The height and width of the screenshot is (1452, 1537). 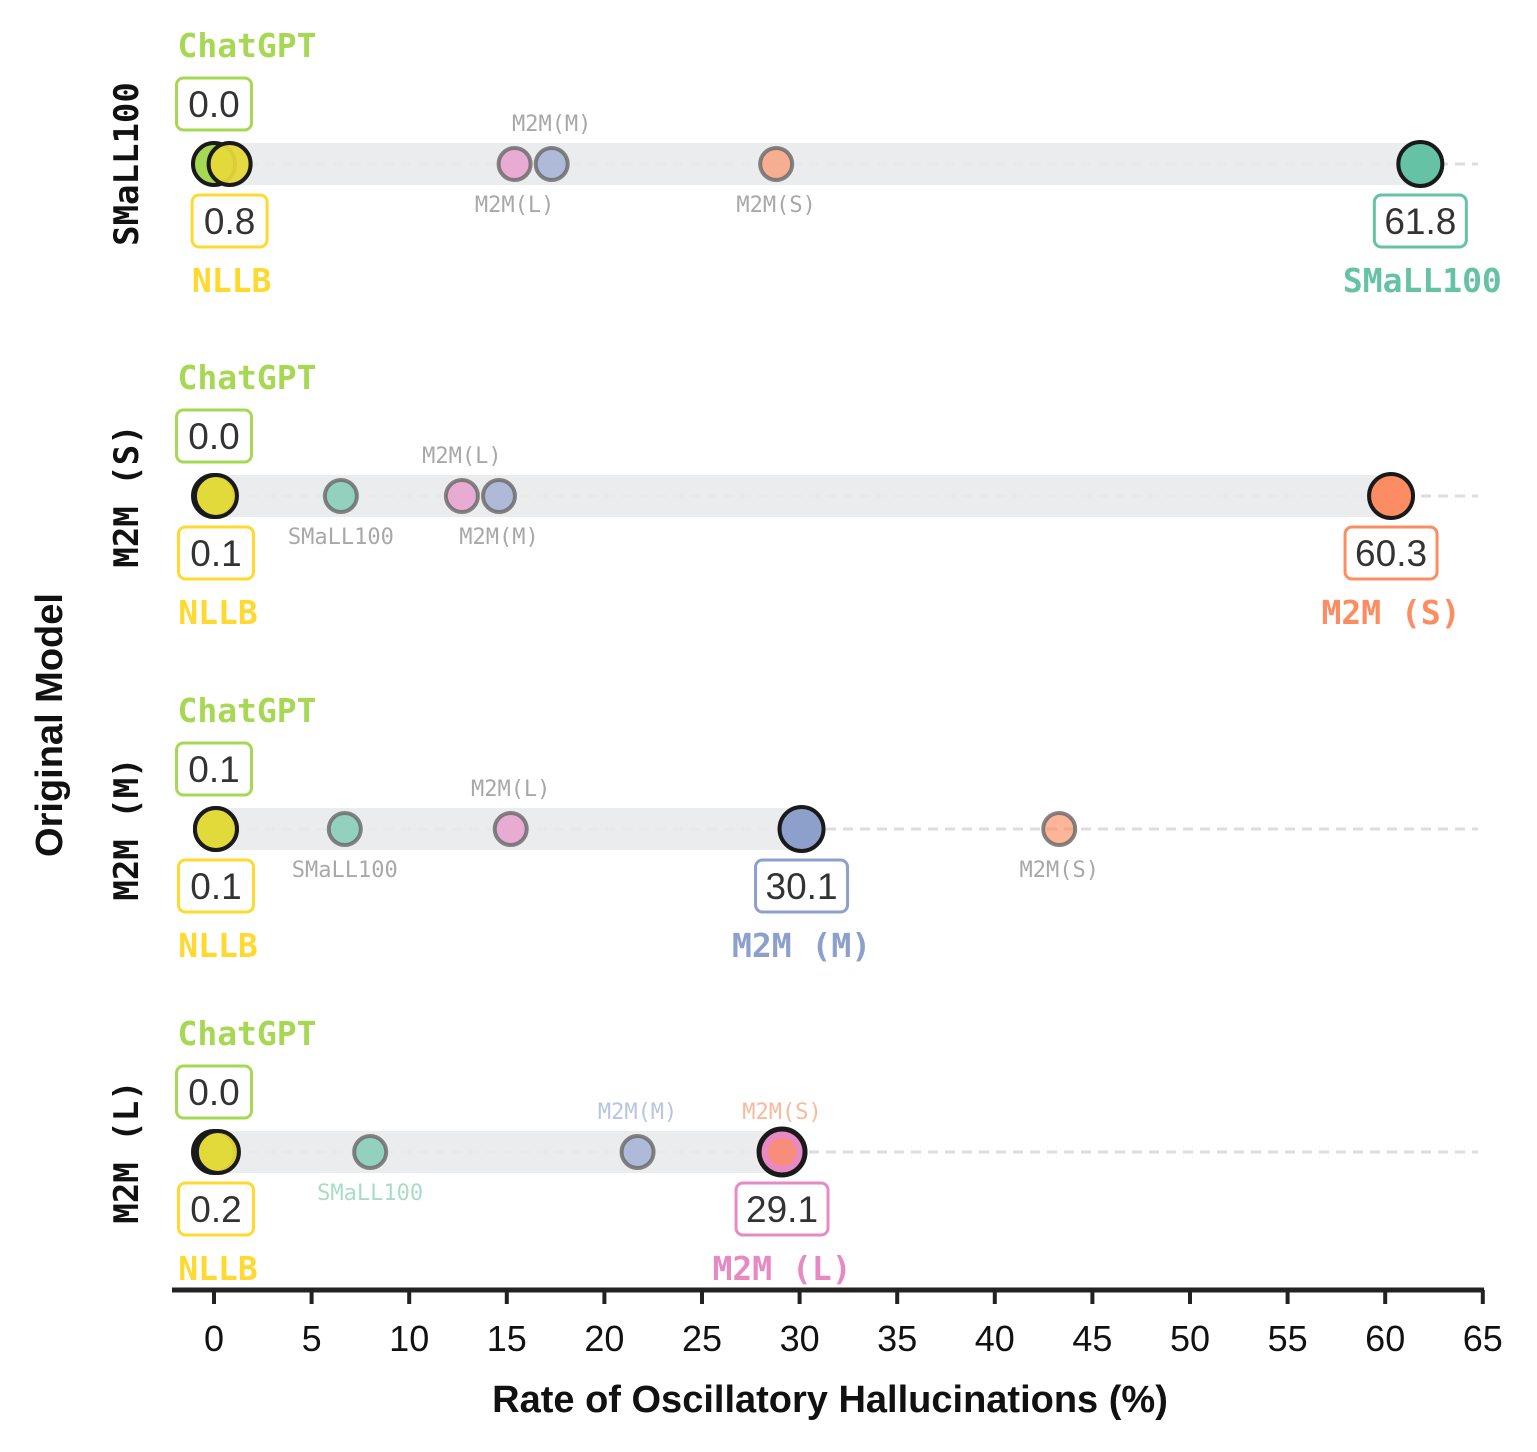 What do you see at coordinates (1190, 1338) in the screenshot?
I see `x-tick-label: 50` at bounding box center [1190, 1338].